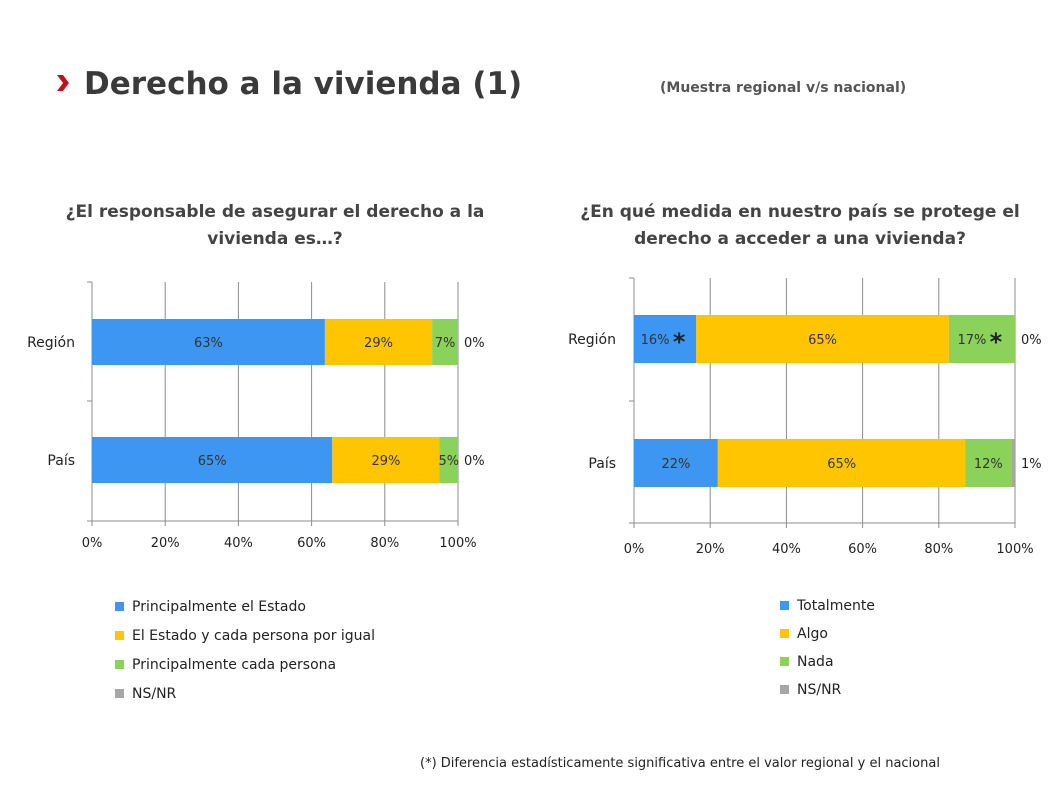 The height and width of the screenshot is (793, 1058). I want to click on bar-data-label: 7%, so click(445, 343).